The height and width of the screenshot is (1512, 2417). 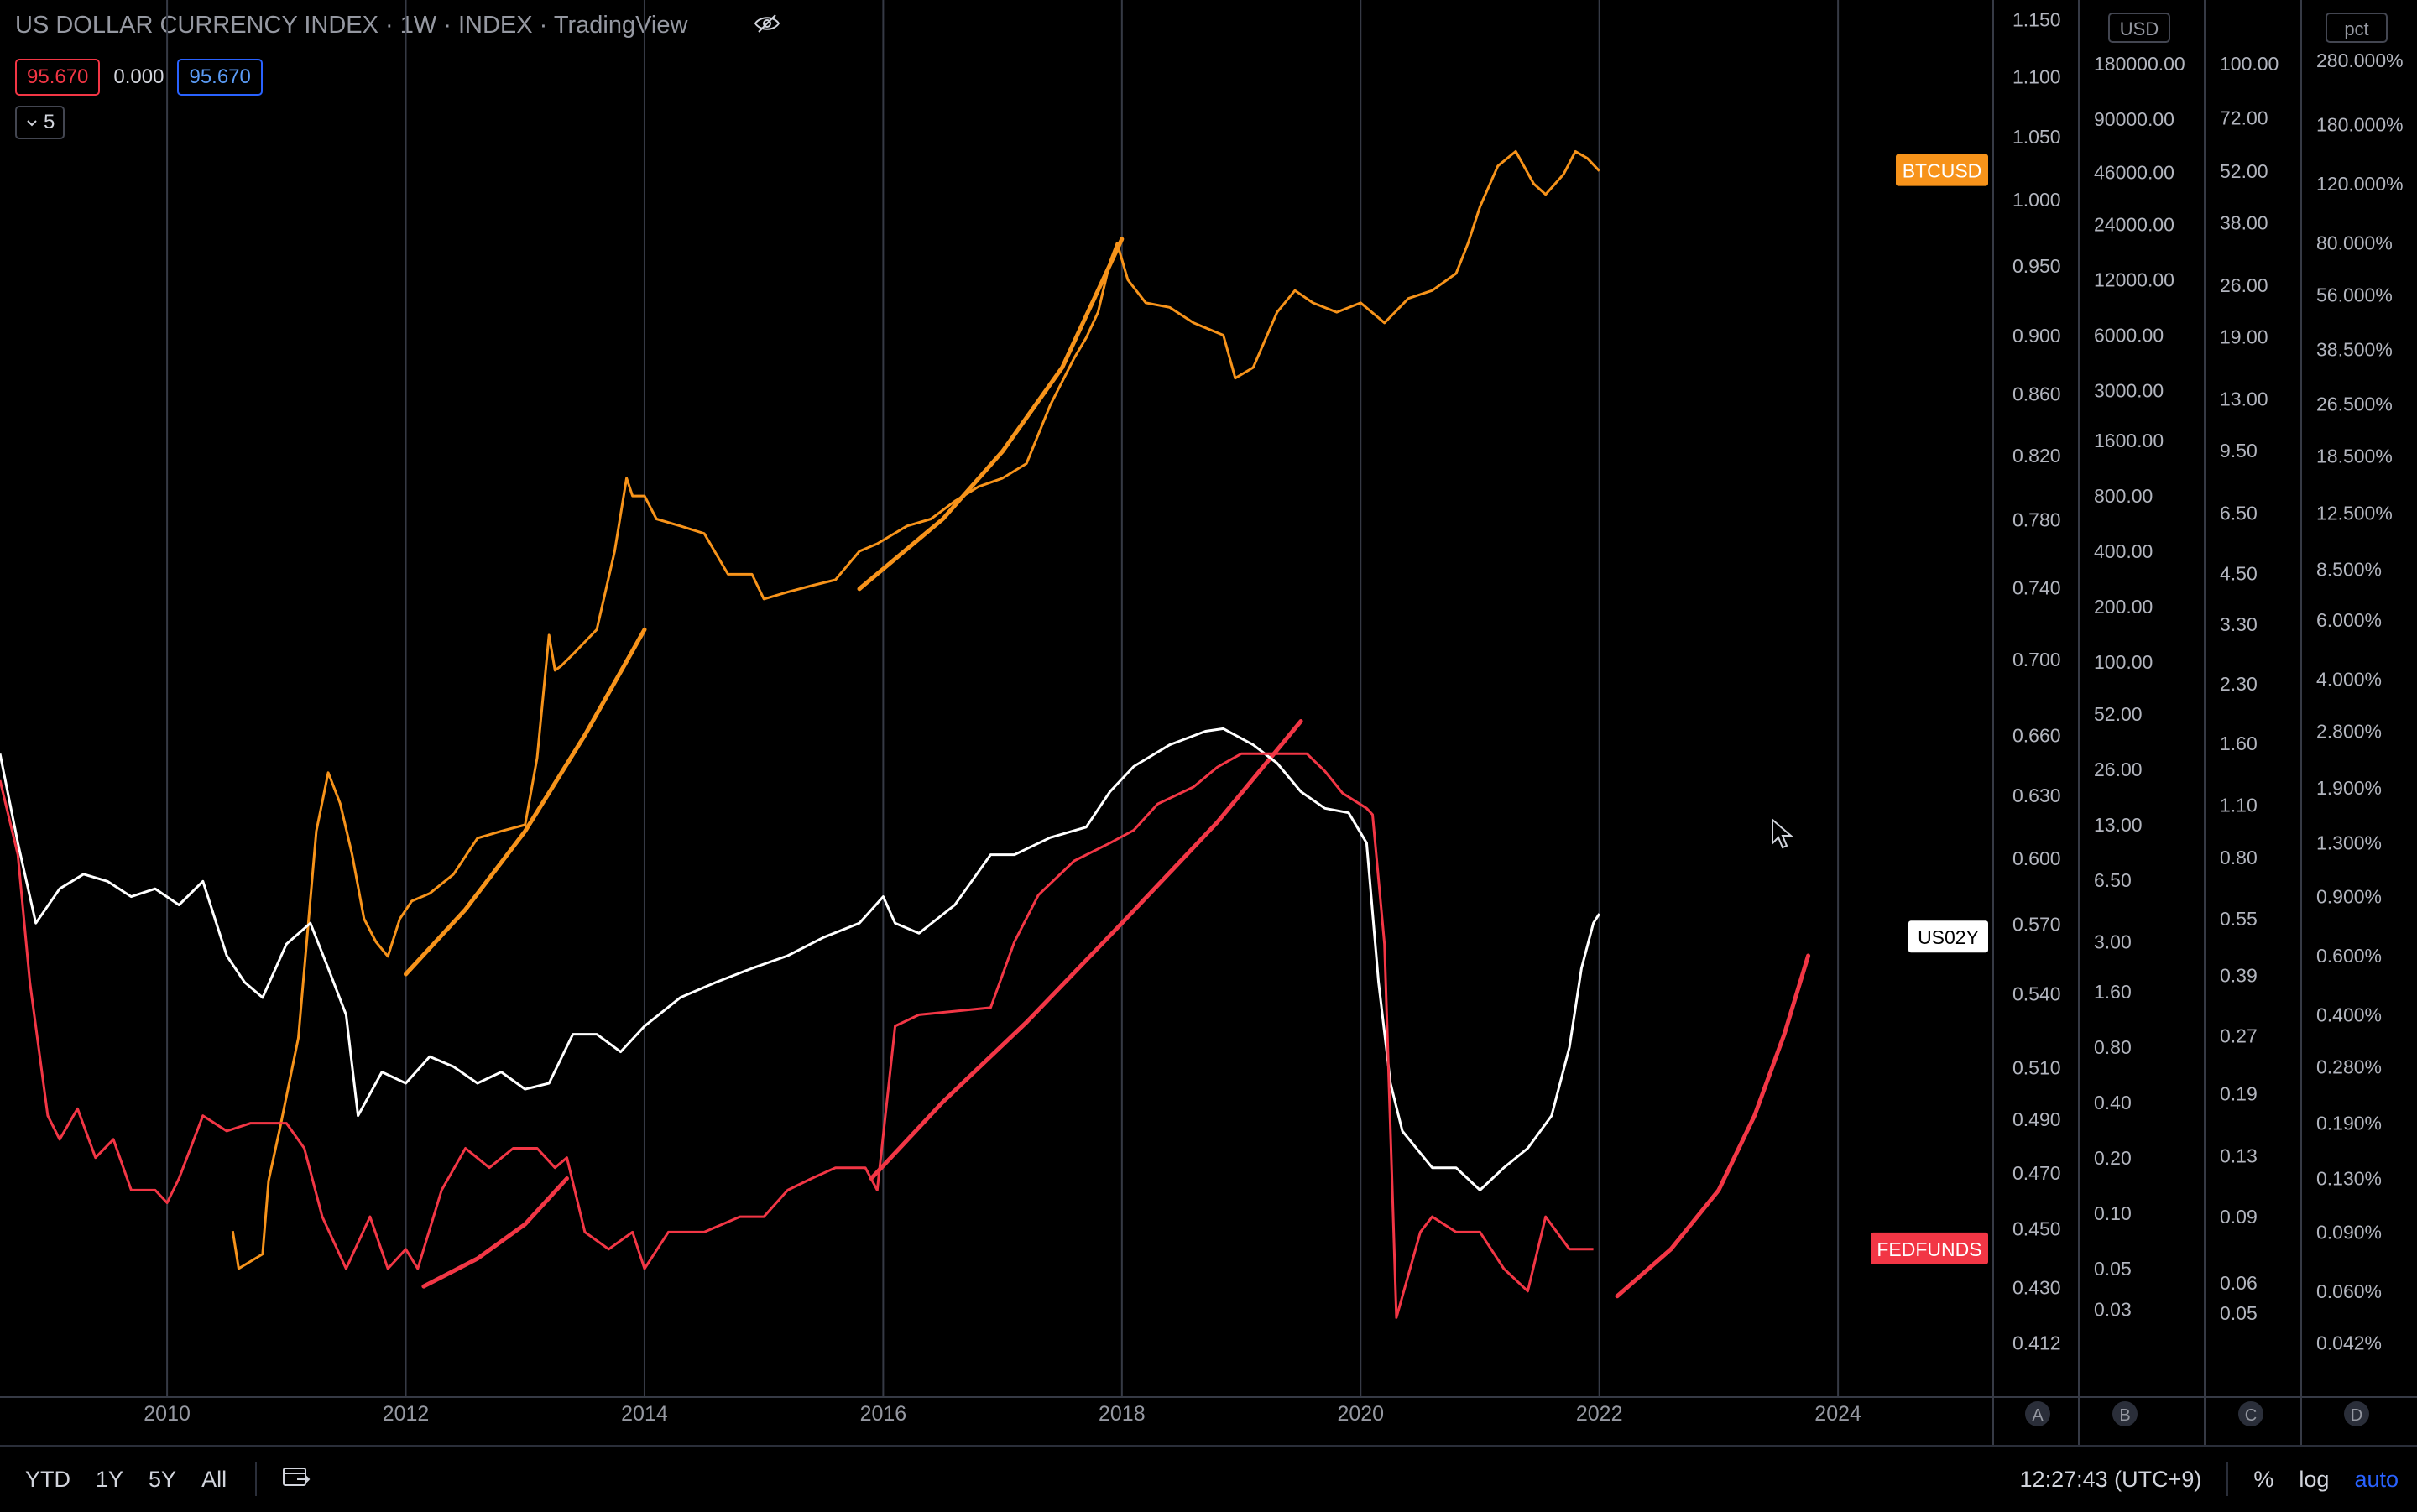 What do you see at coordinates (2139, 28) in the screenshot?
I see `scale-currency-label: USD` at bounding box center [2139, 28].